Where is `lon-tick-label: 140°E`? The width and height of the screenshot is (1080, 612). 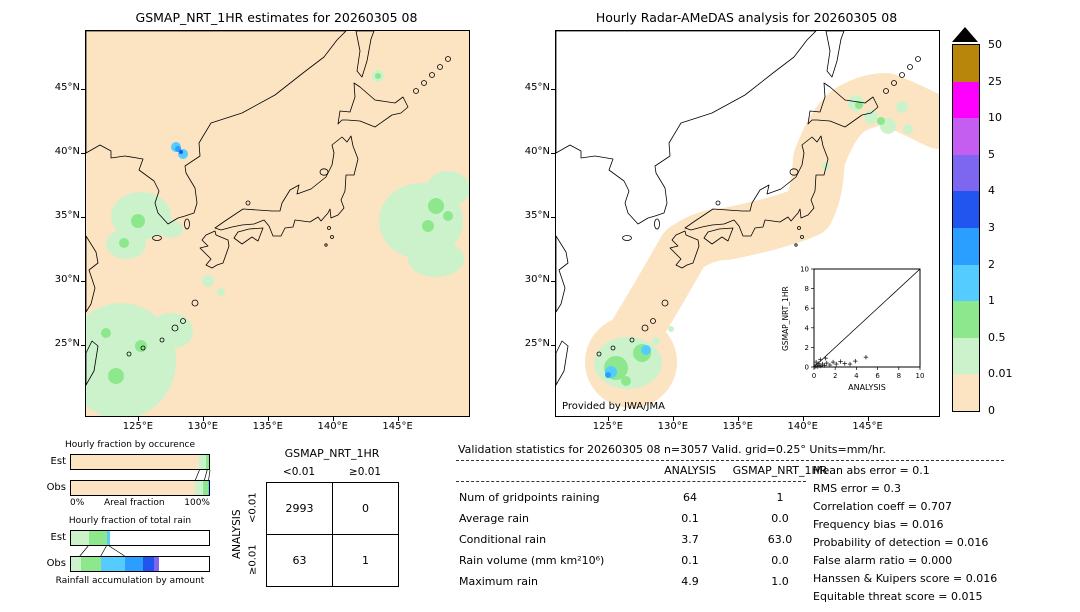
lon-tick-label: 140°E is located at coordinates (802, 426).